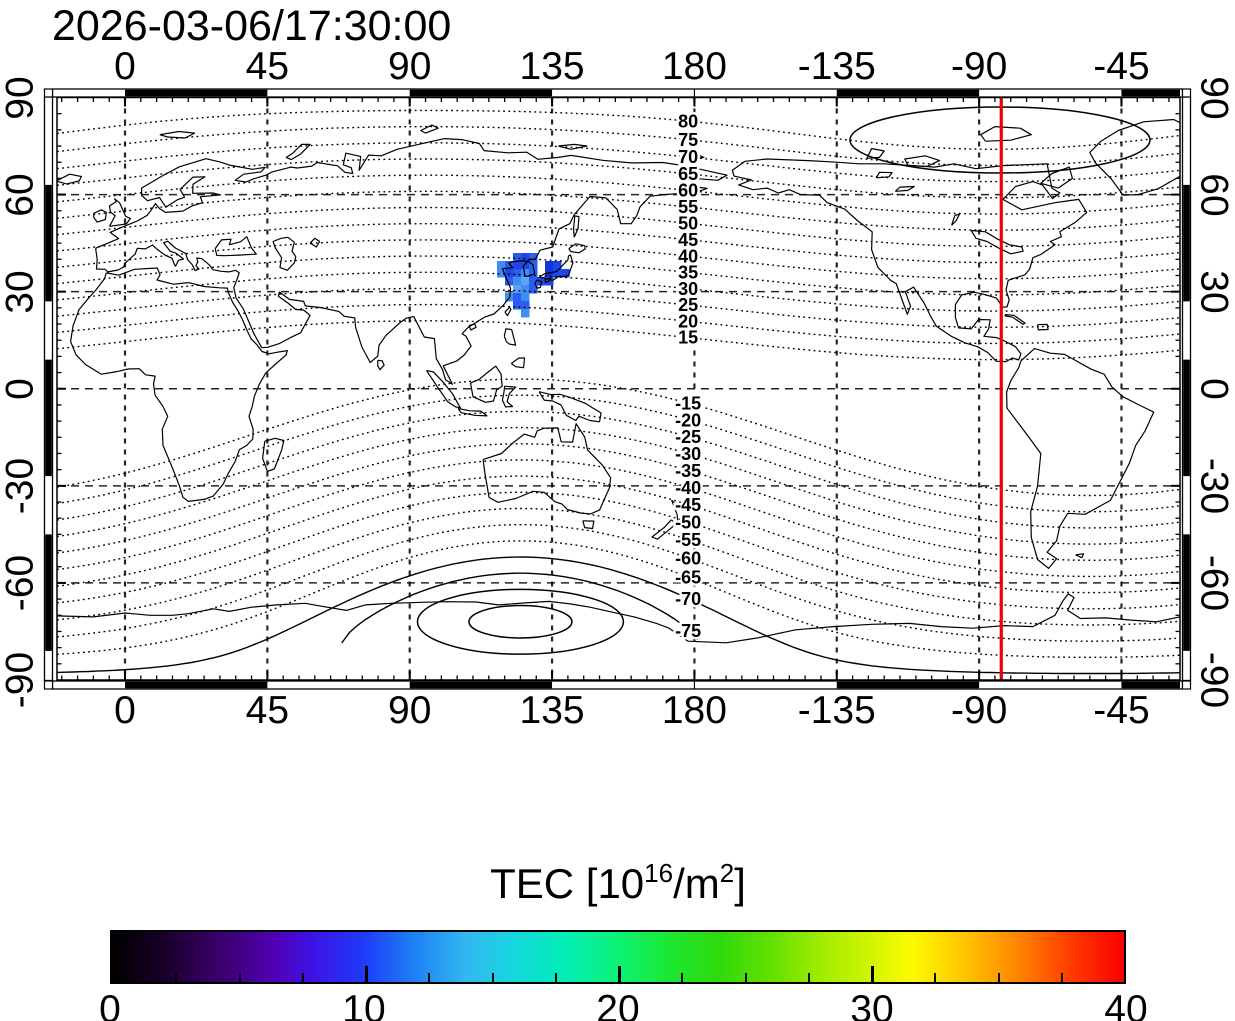  What do you see at coordinates (688, 488) in the screenshot?
I see `contour-label: -40` at bounding box center [688, 488].